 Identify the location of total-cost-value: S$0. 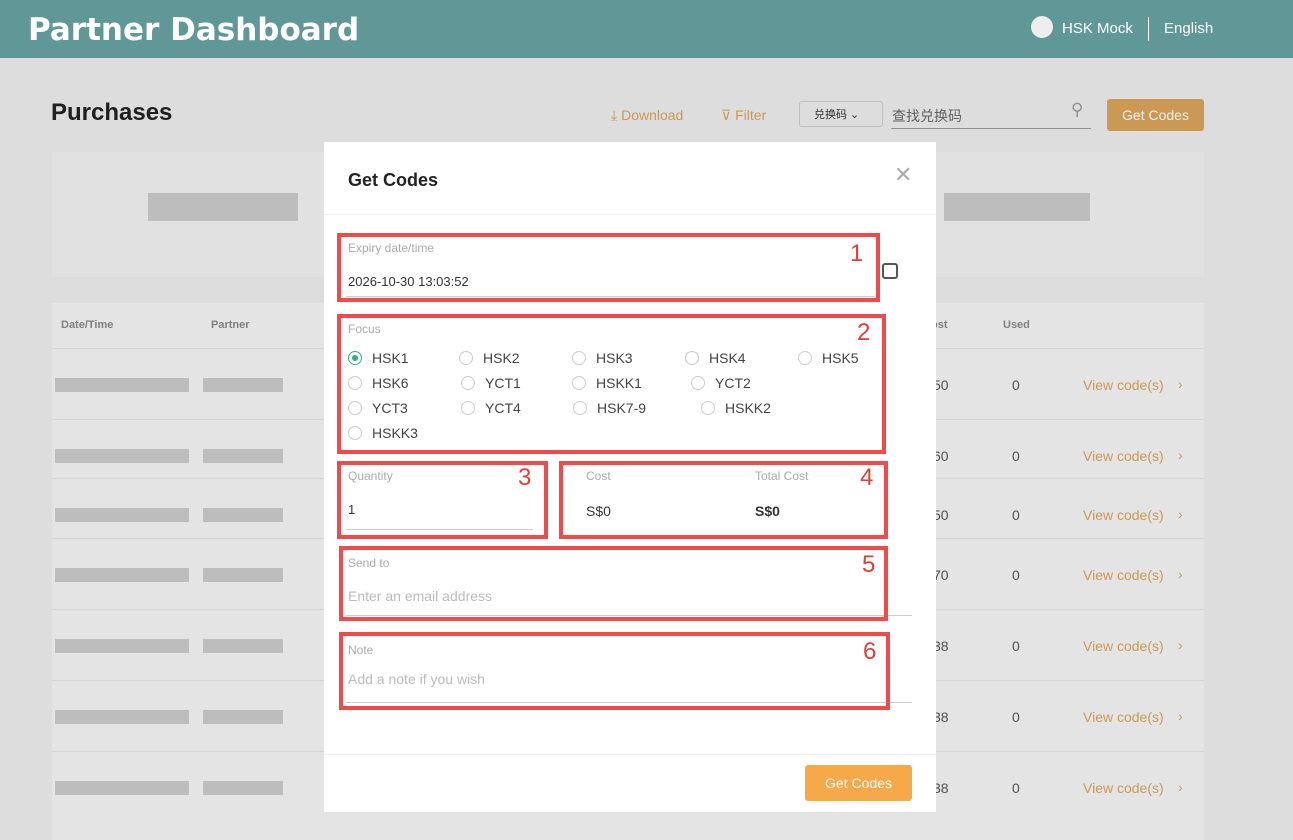
(767, 511).